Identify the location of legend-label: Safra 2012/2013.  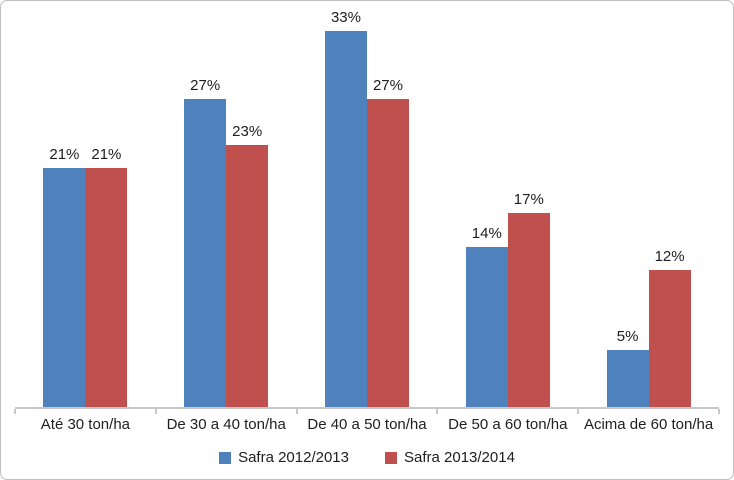
(293, 457).